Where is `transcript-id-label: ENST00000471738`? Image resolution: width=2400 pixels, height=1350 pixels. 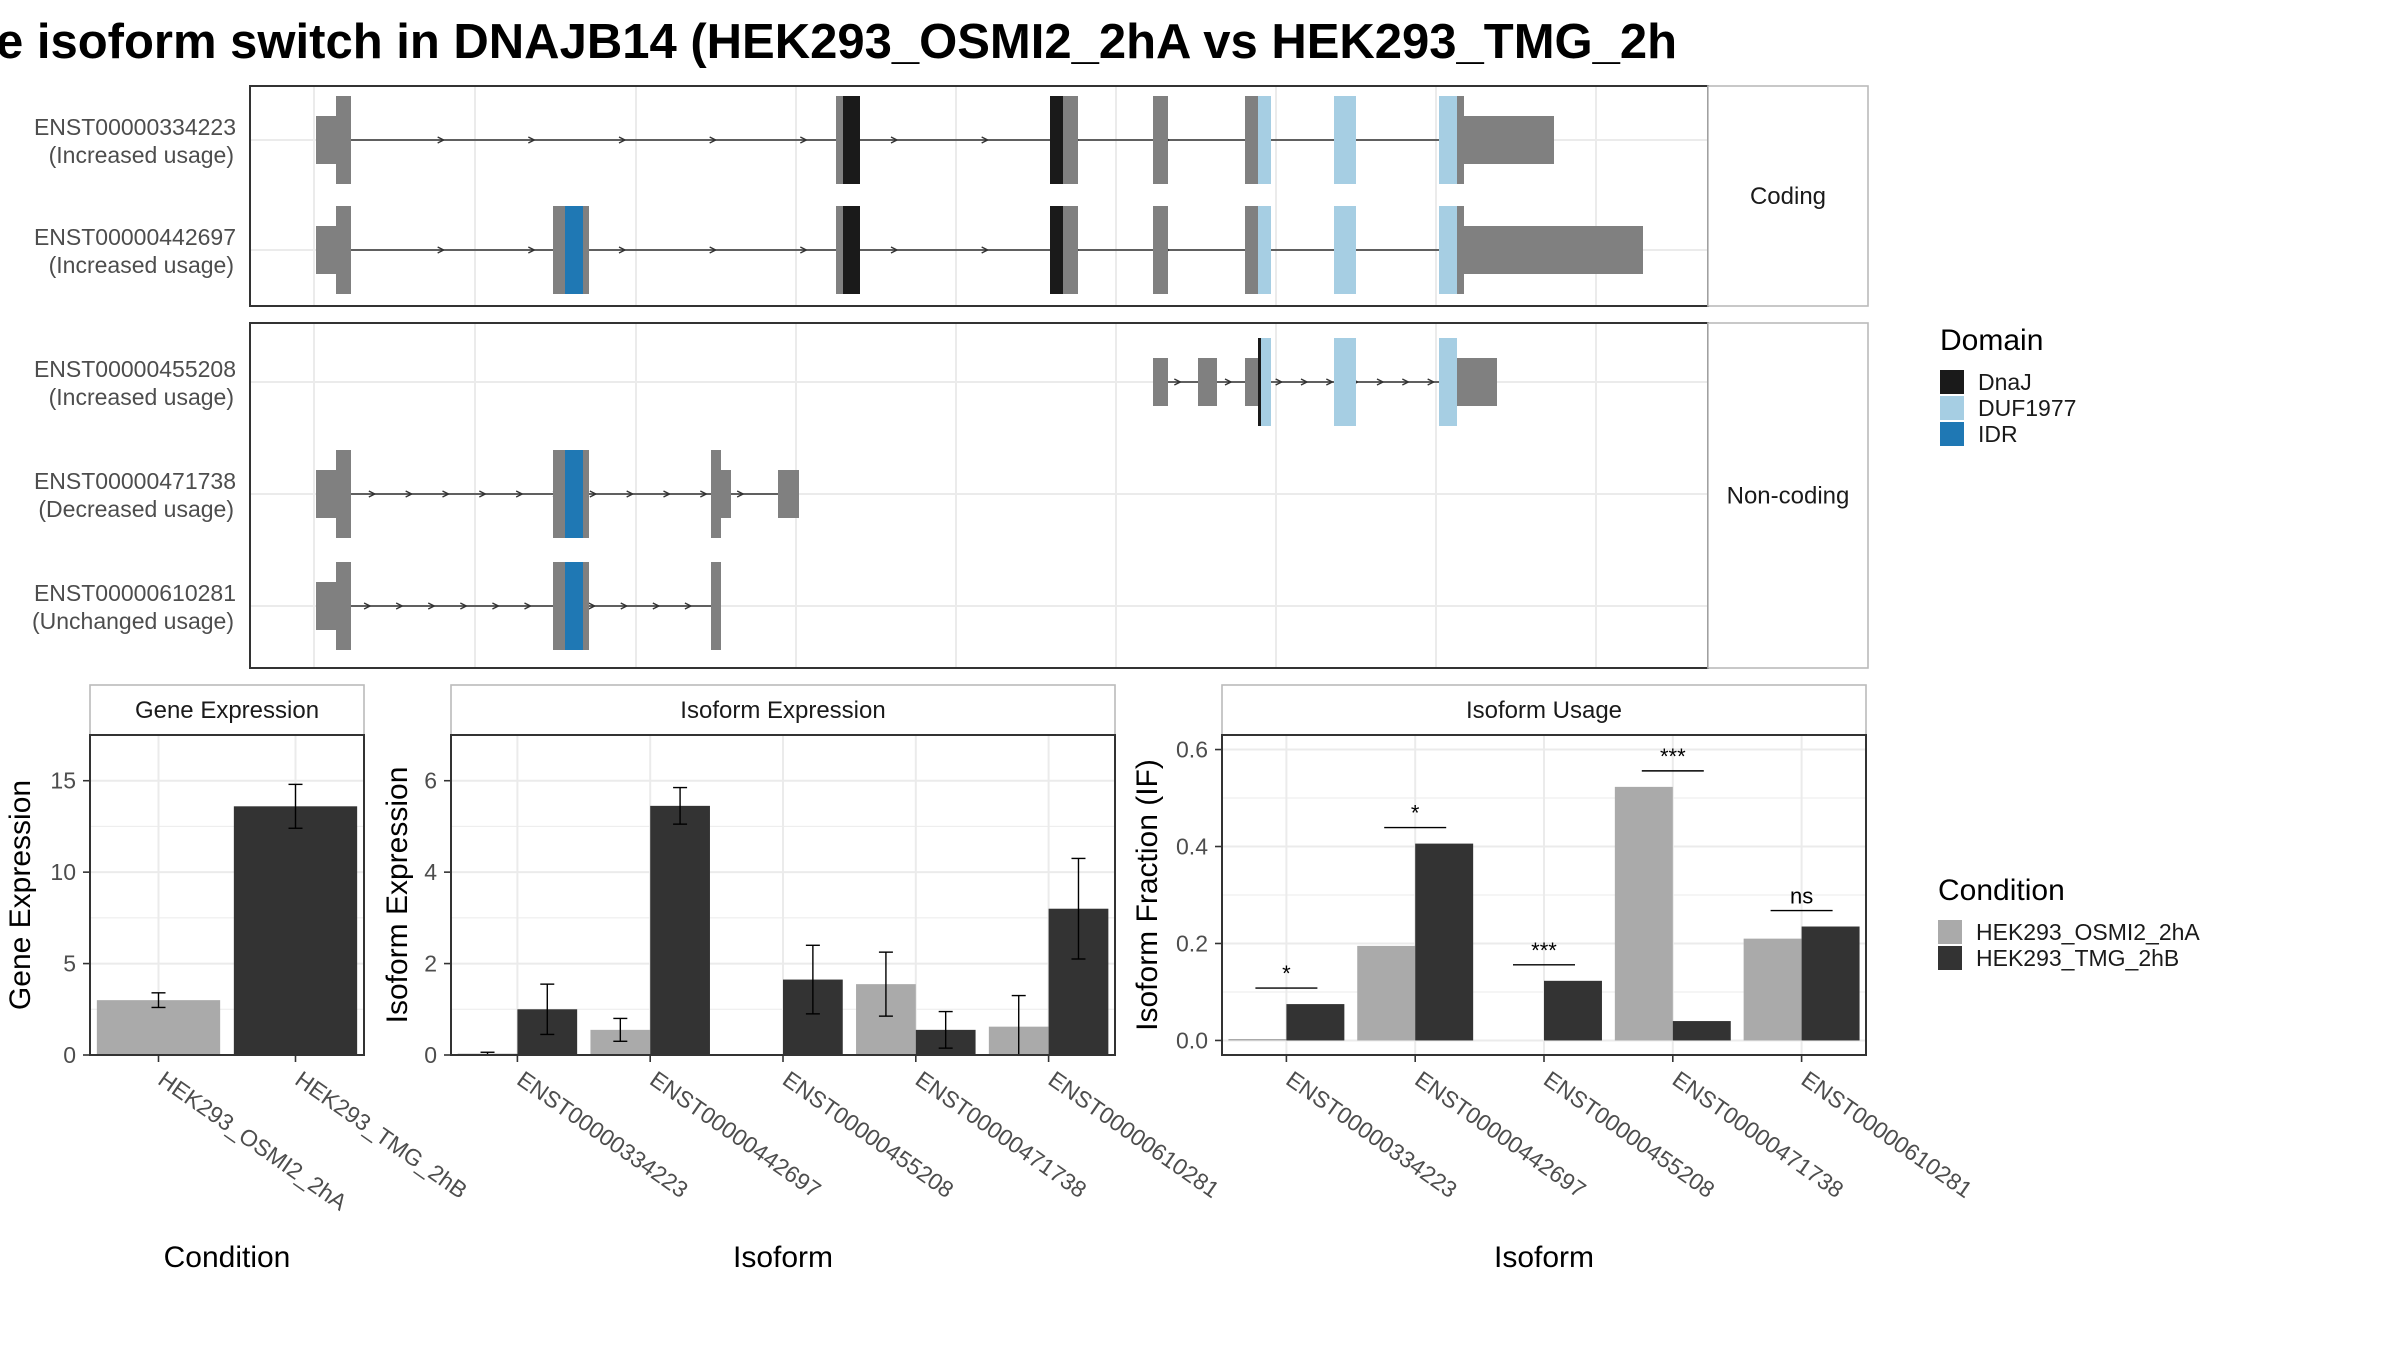
transcript-id-label: ENST00000471738 is located at coordinates (135, 481).